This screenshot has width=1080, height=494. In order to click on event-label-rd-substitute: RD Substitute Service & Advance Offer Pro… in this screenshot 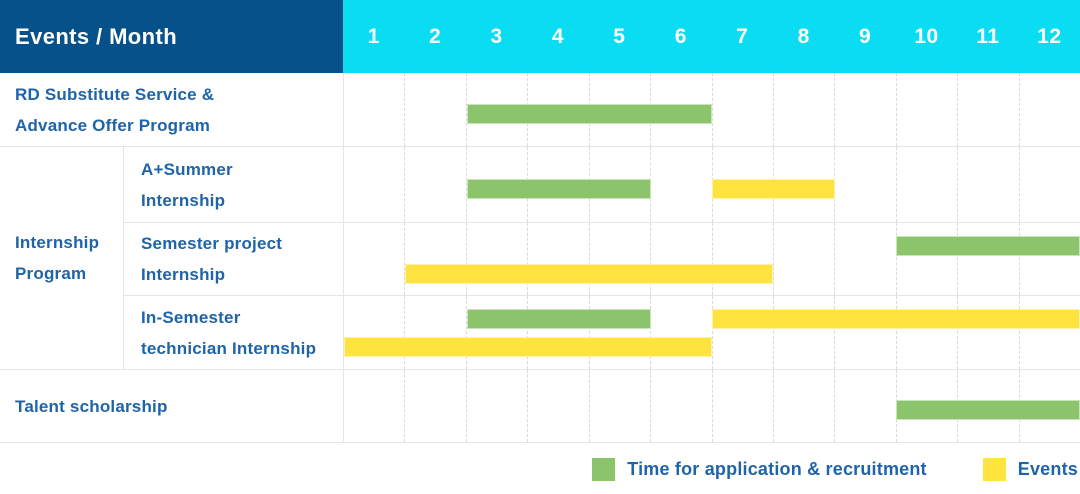, I will do `click(115, 109)`.